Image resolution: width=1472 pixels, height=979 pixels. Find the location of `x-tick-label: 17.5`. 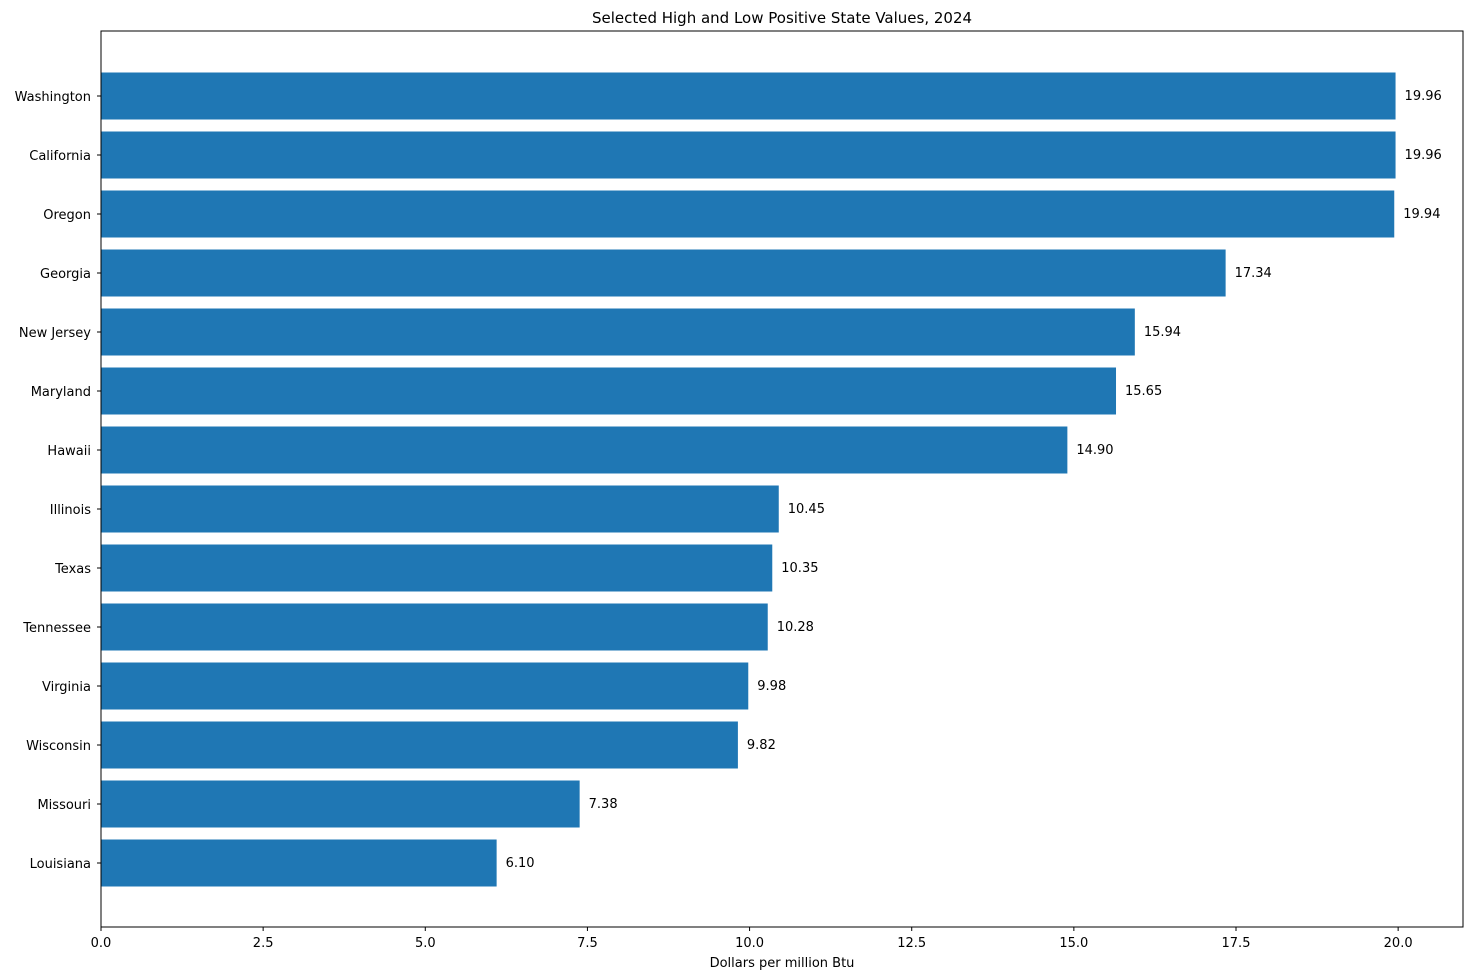

x-tick-label: 17.5 is located at coordinates (1236, 943).